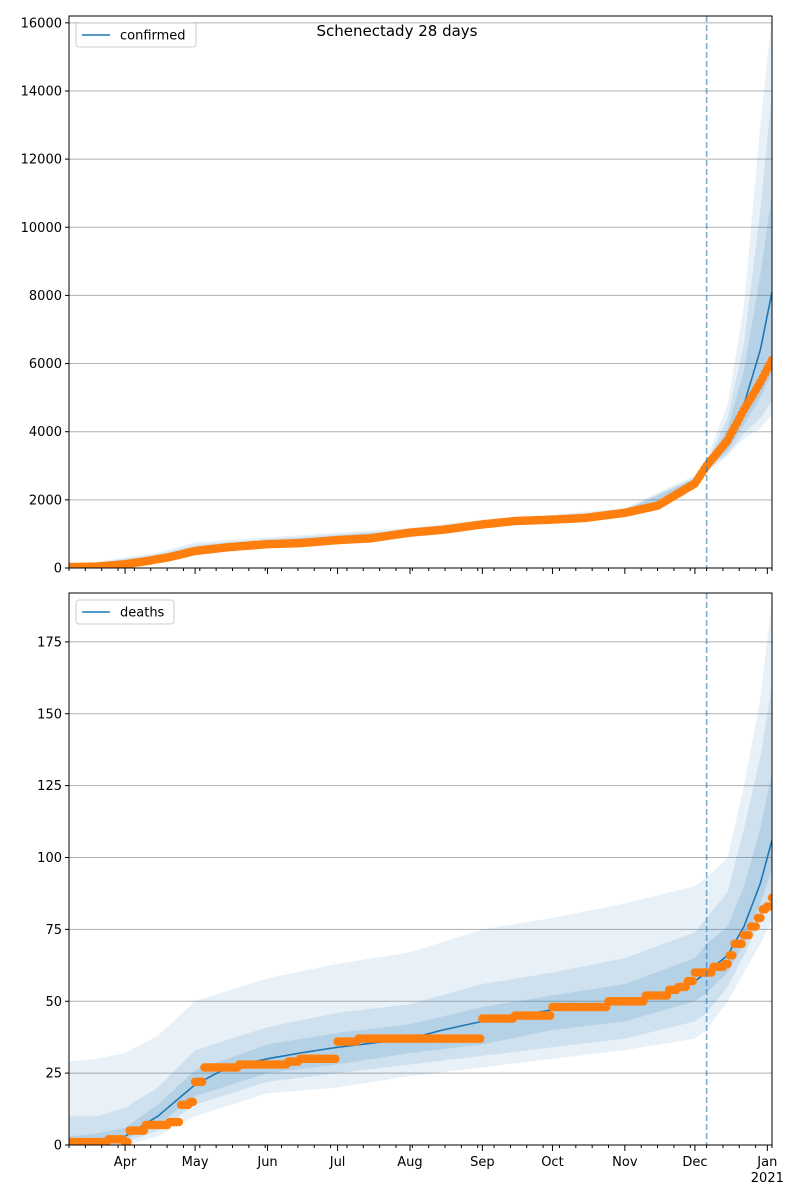  I want to click on x-tick-label: Oct, so click(552, 1162).